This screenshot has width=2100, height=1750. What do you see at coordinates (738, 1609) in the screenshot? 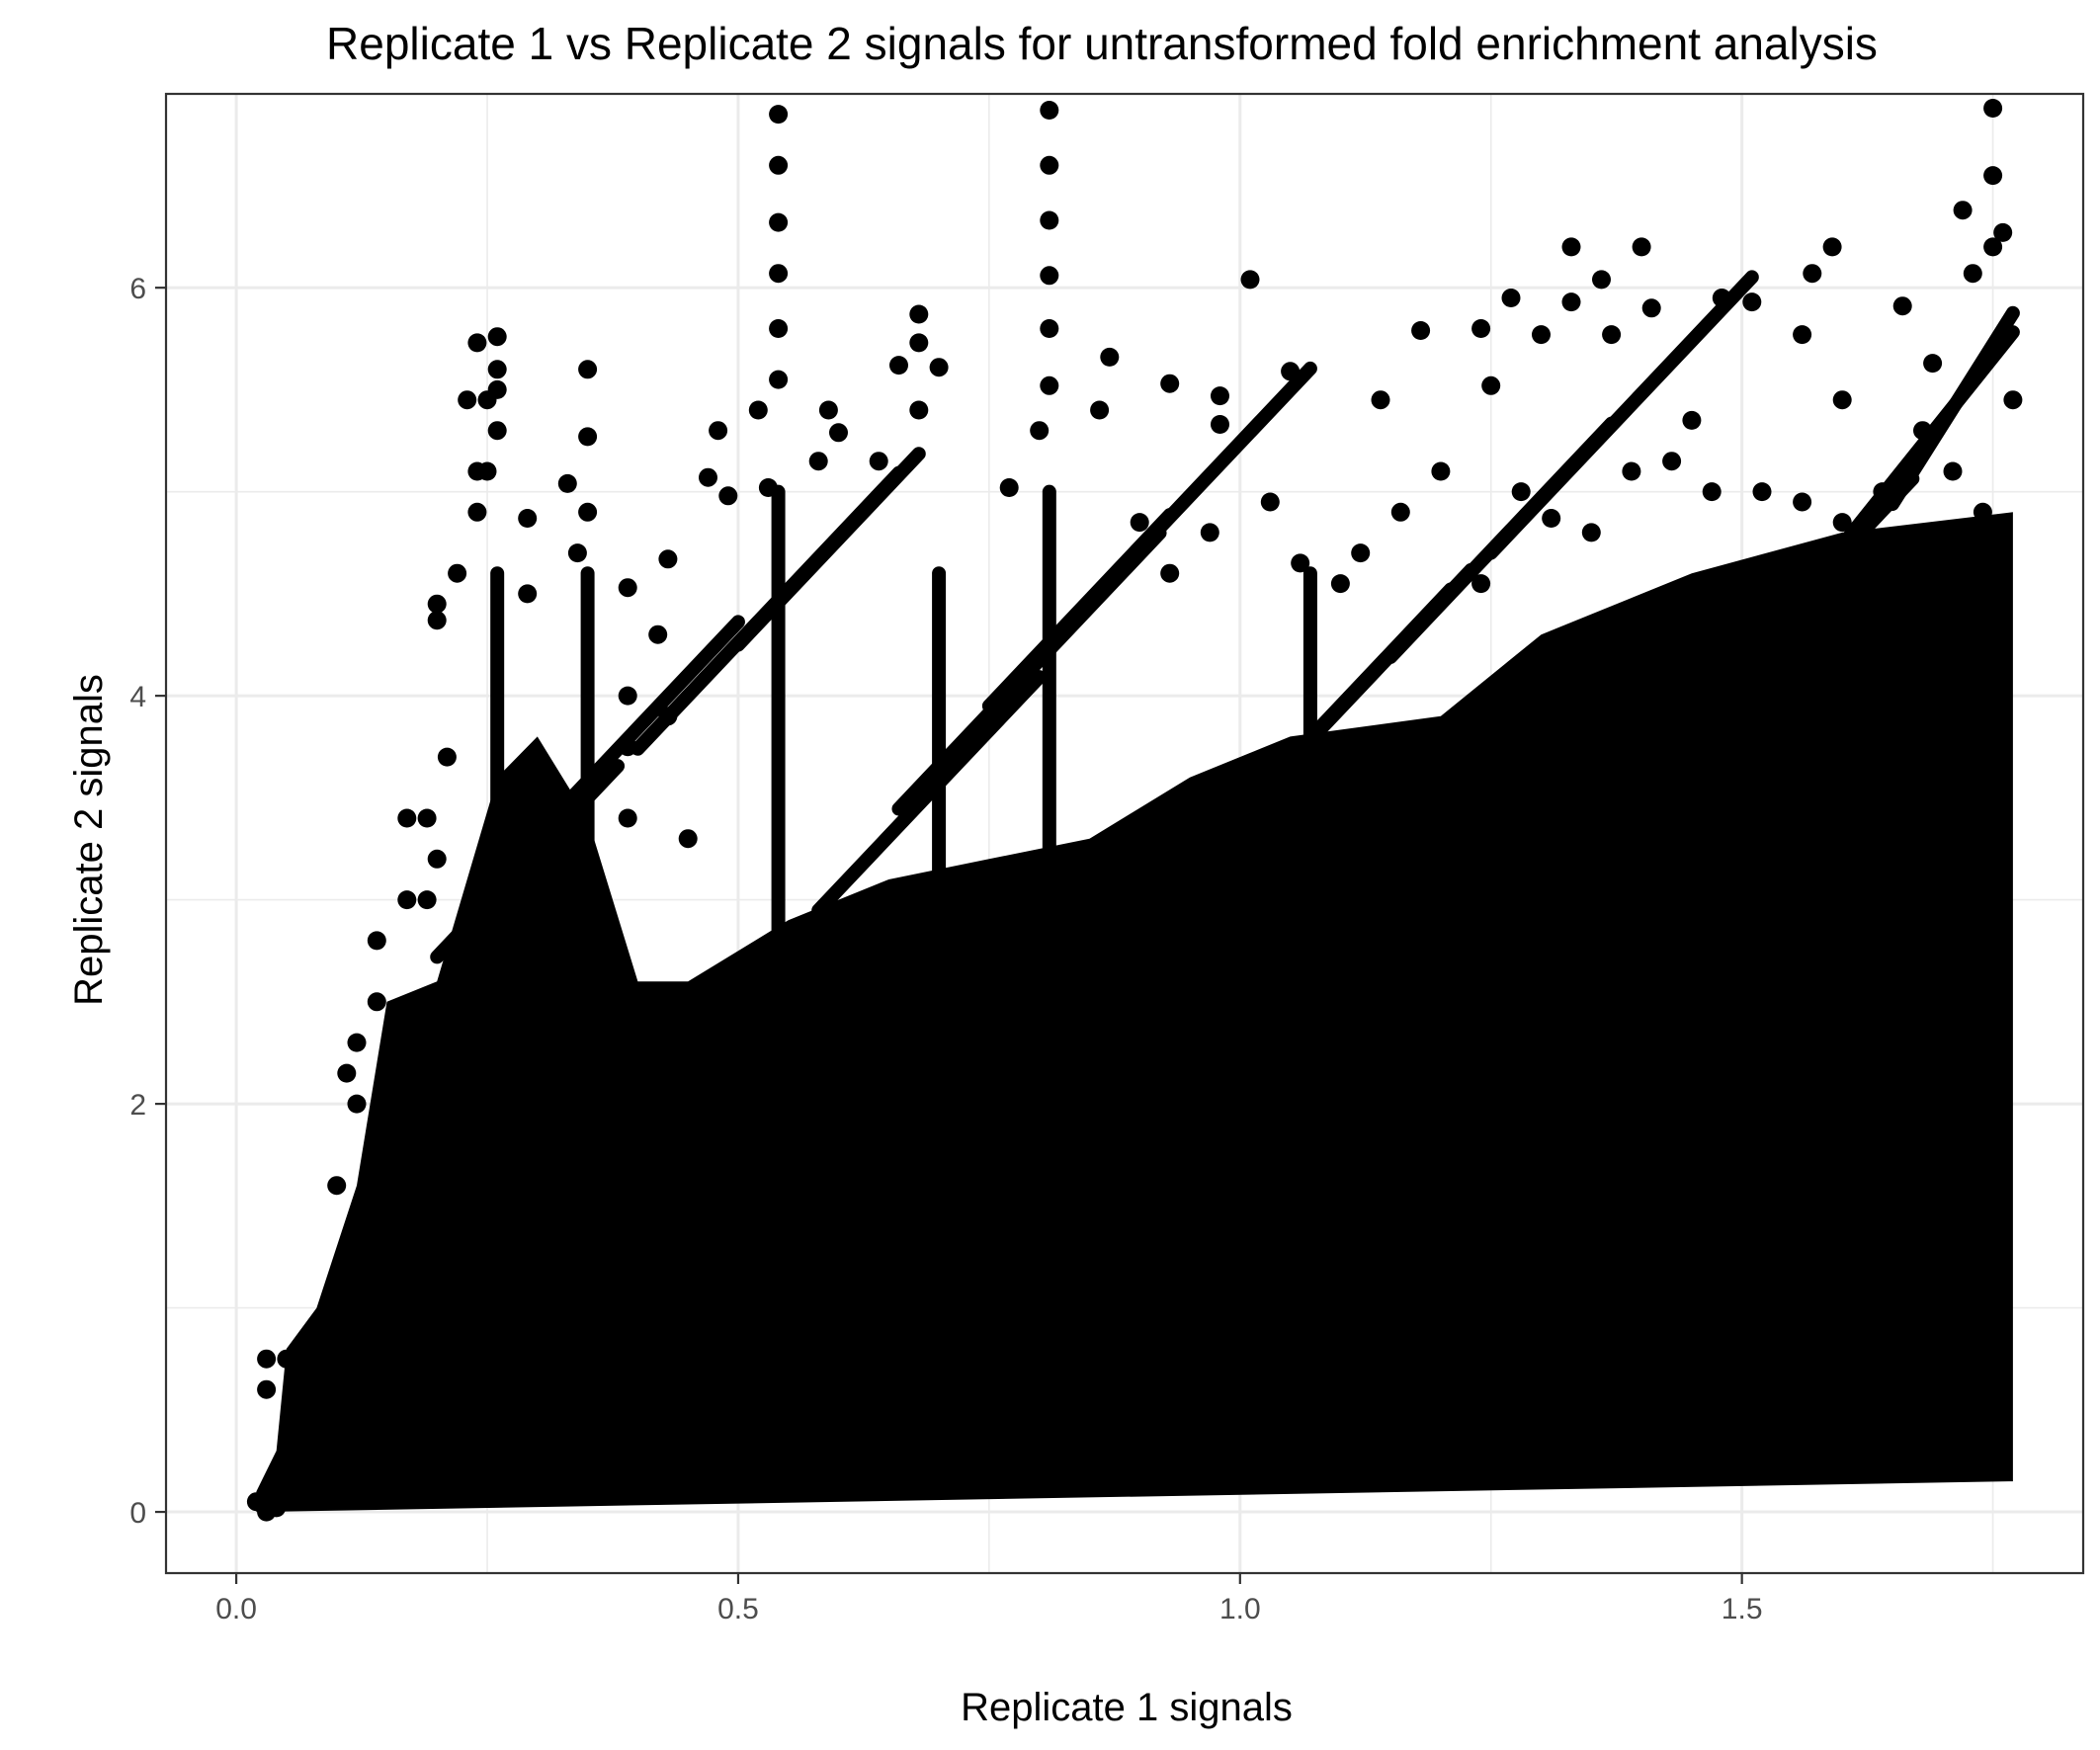
I see `x-tick-label: 0.5` at bounding box center [738, 1609].